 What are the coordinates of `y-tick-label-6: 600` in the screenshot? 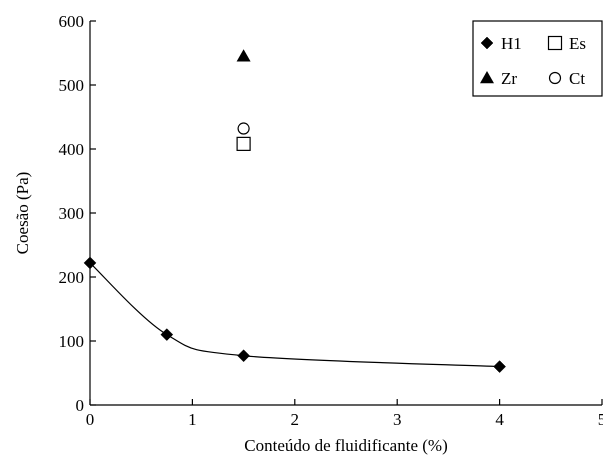 It's located at (72, 21).